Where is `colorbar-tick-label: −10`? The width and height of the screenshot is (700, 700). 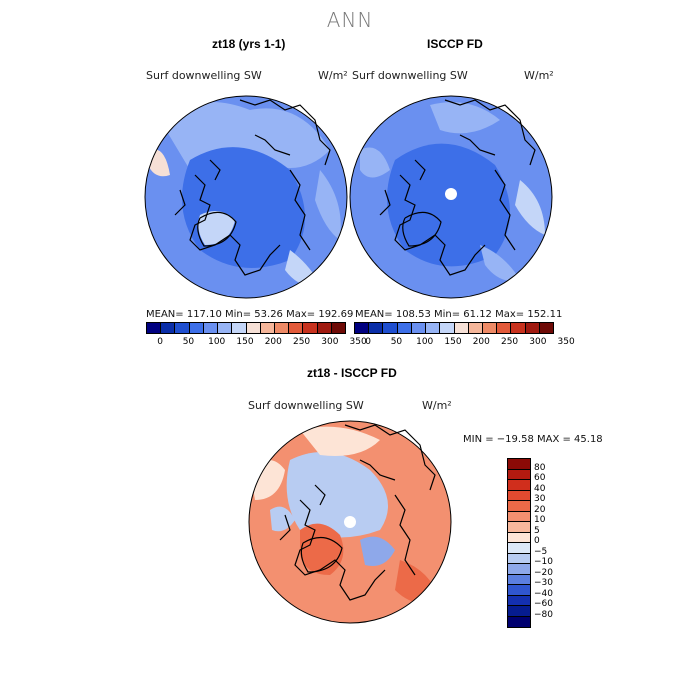 colorbar-tick-label: −10 is located at coordinates (543, 562).